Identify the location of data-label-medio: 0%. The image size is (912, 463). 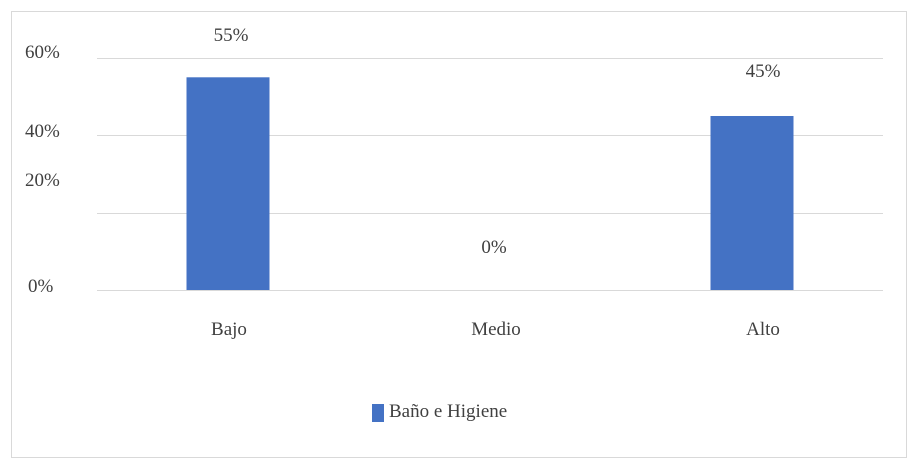
(494, 247).